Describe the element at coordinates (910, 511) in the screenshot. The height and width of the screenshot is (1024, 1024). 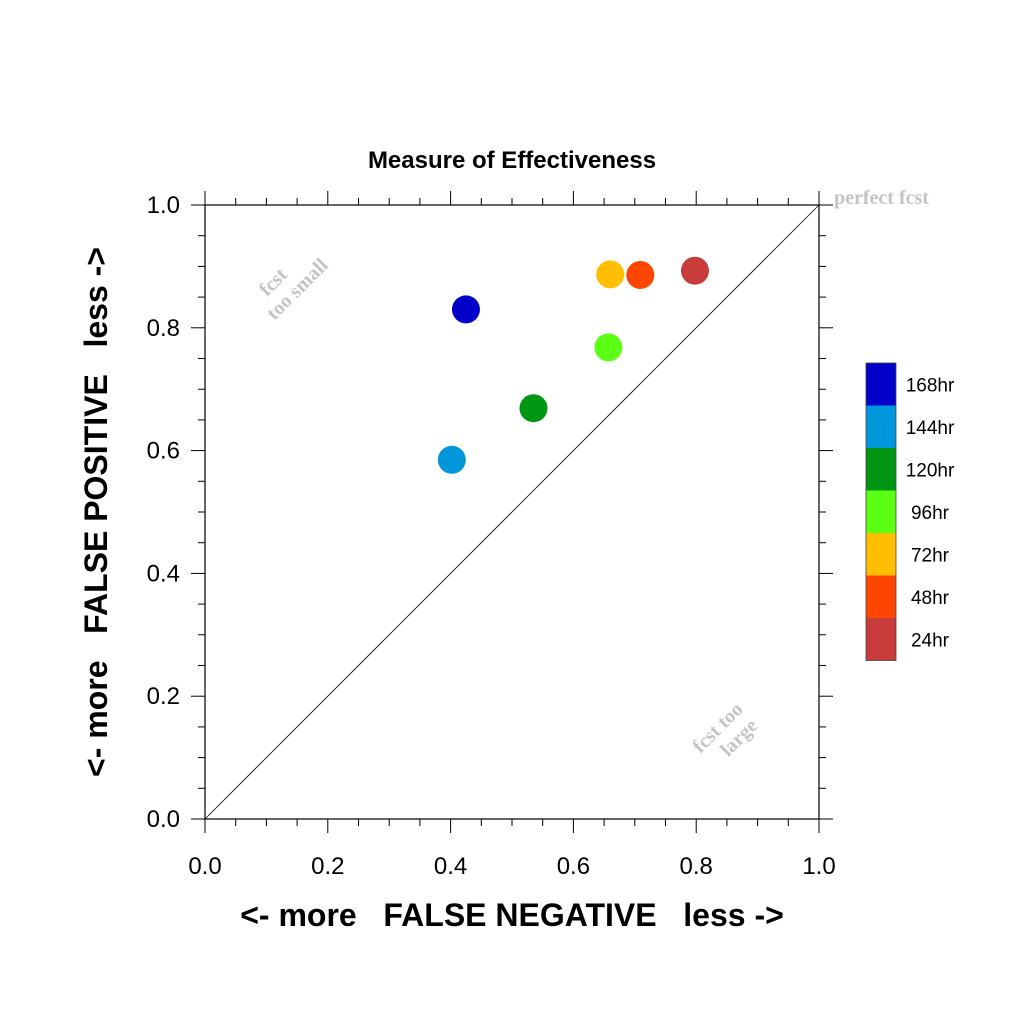
I see `legend: 168hr 144hr 120hr 96hr 72hr 48hr 24hr` at that location.